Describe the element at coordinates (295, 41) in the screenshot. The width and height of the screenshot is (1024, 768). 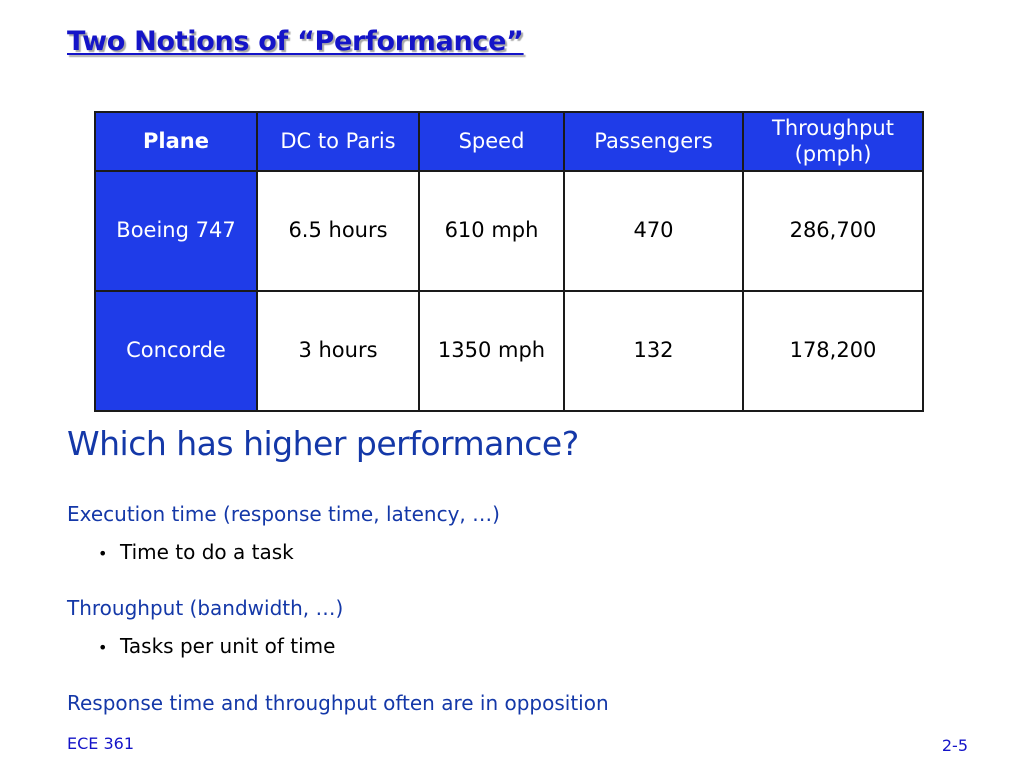
I see `slide-title: Two Notions of “Performance”` at that location.